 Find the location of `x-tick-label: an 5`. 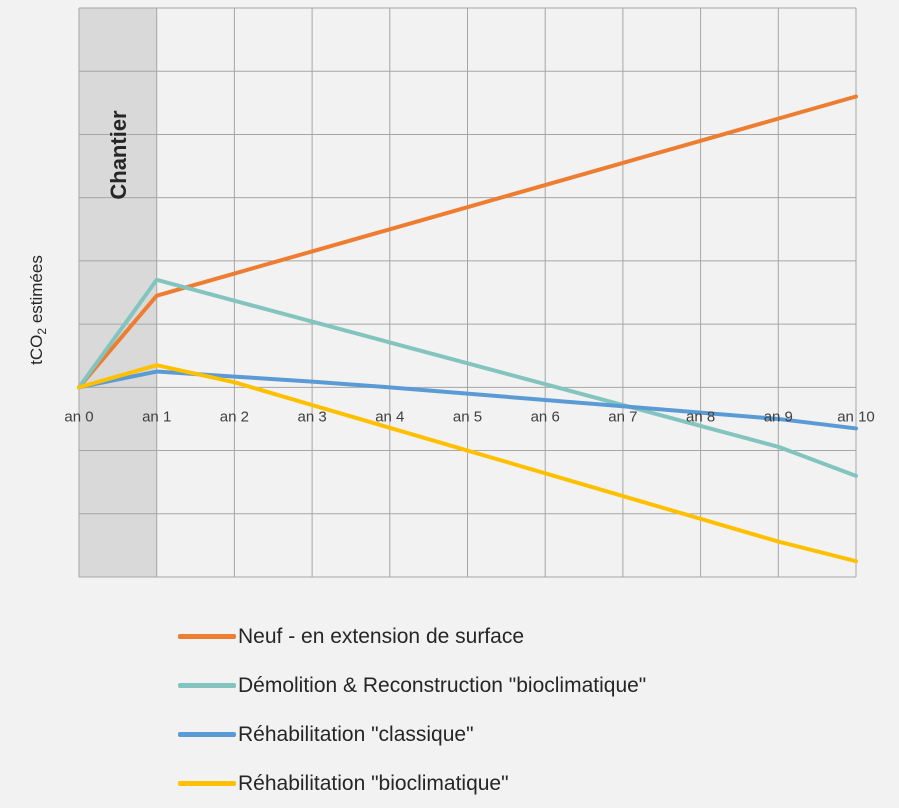

x-tick-label: an 5 is located at coordinates (467, 416).